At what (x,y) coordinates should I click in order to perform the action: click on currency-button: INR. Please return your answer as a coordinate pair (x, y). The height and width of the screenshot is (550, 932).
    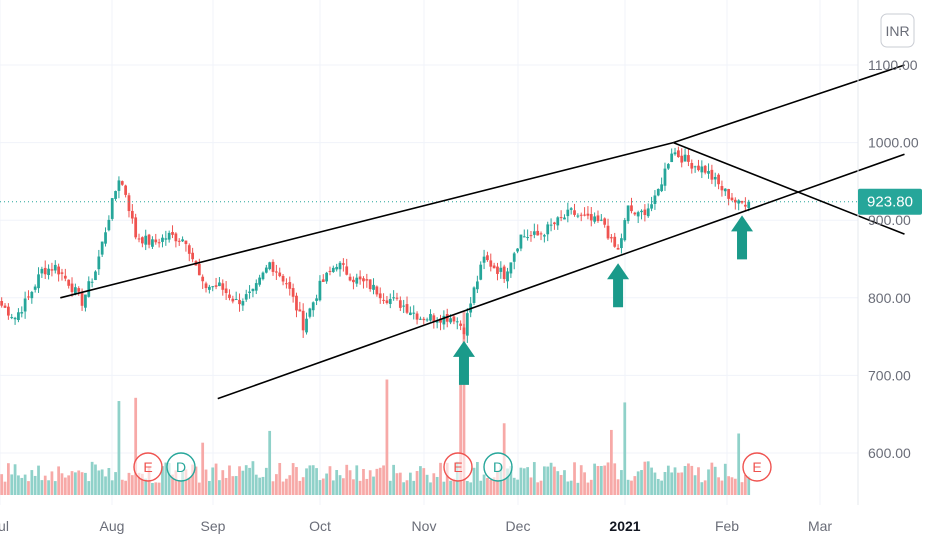
    Looking at the image, I should click on (897, 30).